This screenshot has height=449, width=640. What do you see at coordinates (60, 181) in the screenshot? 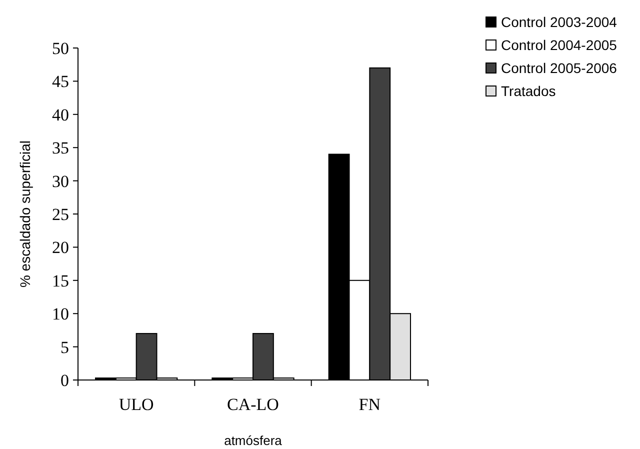
I see `y-tick-label: 30` at bounding box center [60, 181].